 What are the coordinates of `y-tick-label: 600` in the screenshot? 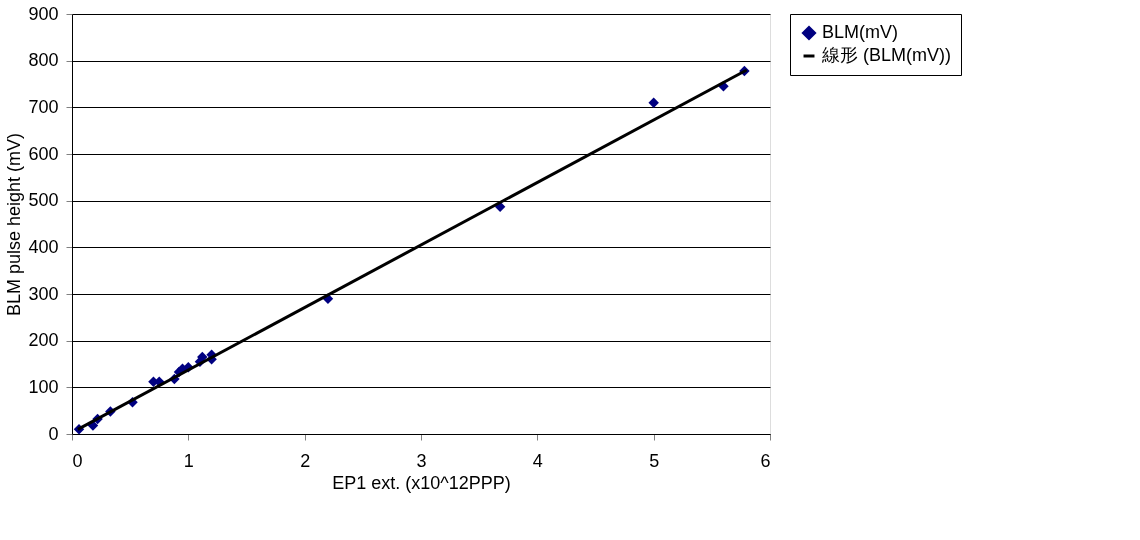 It's located at (43, 153).